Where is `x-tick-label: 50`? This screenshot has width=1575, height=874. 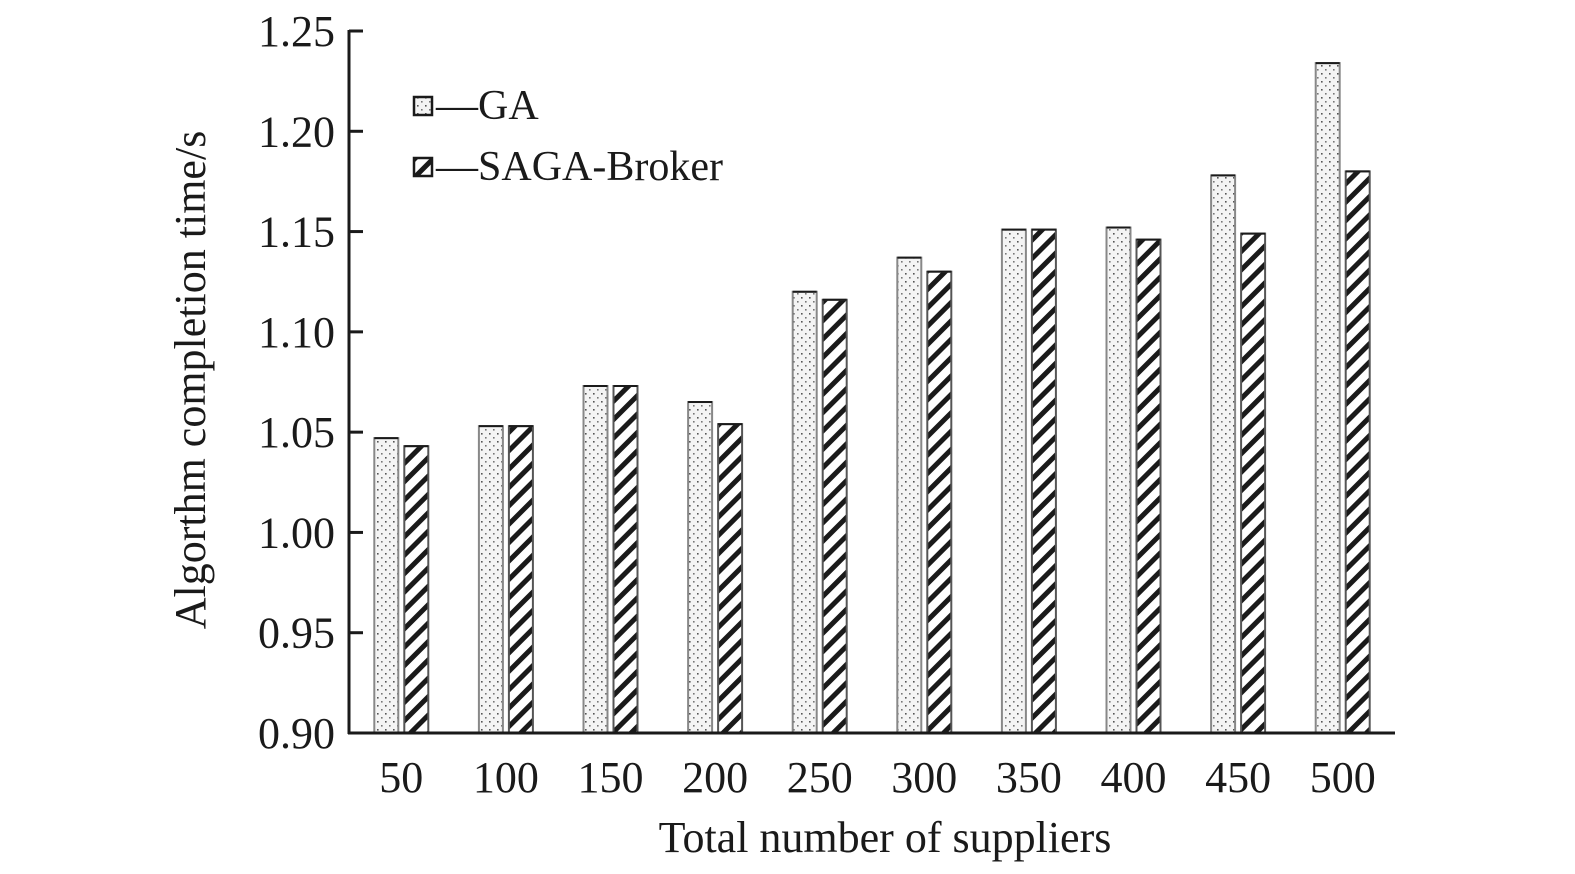 x-tick-label: 50 is located at coordinates (401, 777).